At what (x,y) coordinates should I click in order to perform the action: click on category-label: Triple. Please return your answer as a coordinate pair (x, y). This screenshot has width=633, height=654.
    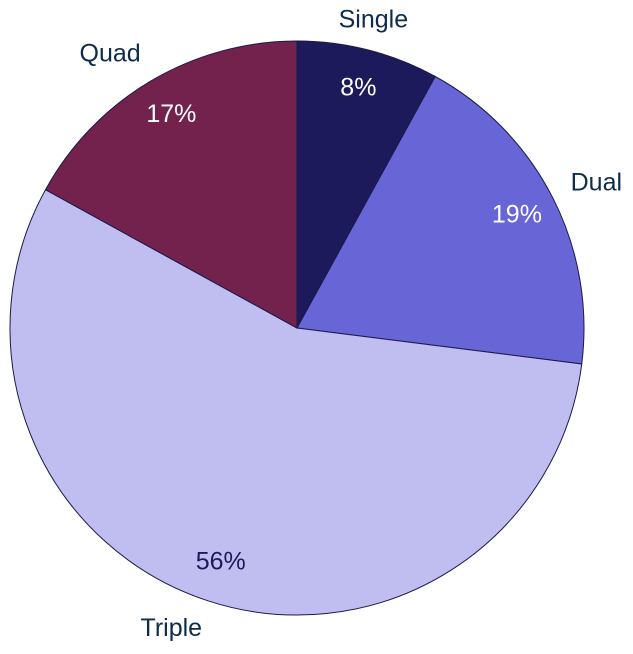
    Looking at the image, I should click on (172, 628).